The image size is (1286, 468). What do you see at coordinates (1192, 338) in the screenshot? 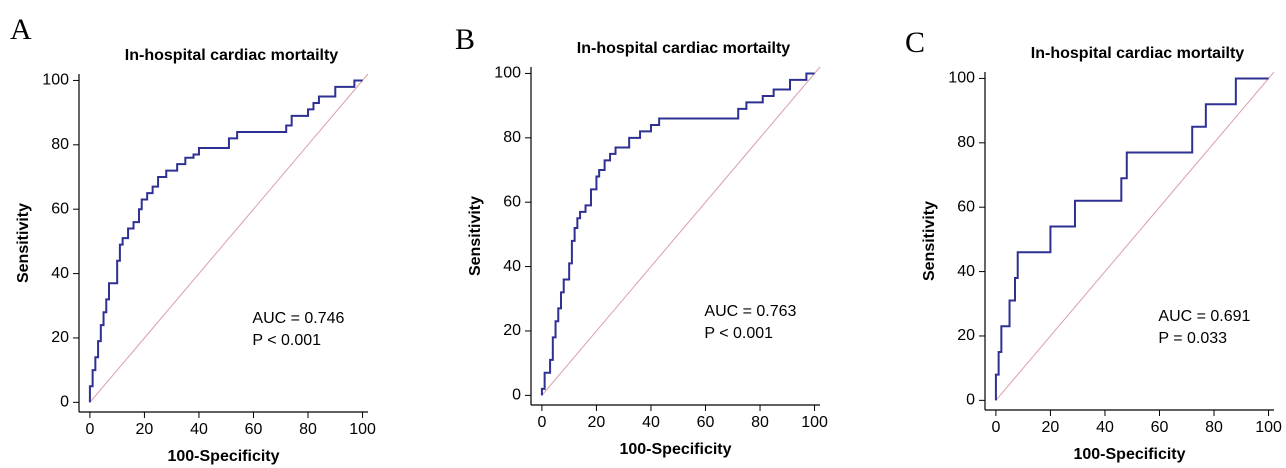
I see `annotation: P = 0.033` at bounding box center [1192, 338].